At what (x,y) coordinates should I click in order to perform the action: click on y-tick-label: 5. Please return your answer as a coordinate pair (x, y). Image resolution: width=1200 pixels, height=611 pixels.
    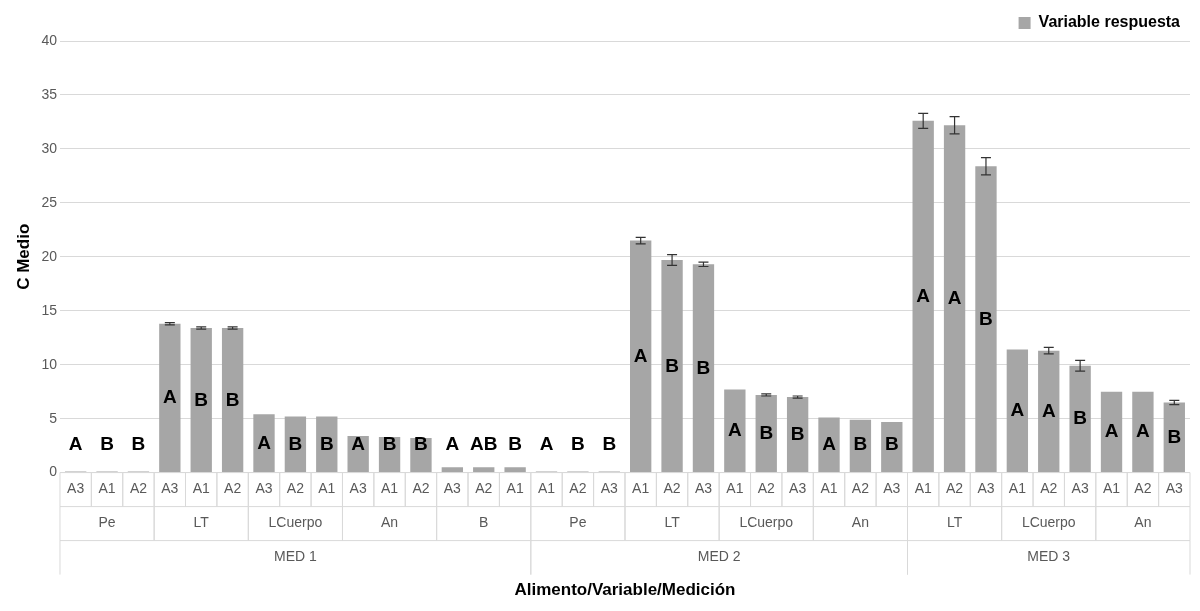
    Looking at the image, I should click on (53, 417).